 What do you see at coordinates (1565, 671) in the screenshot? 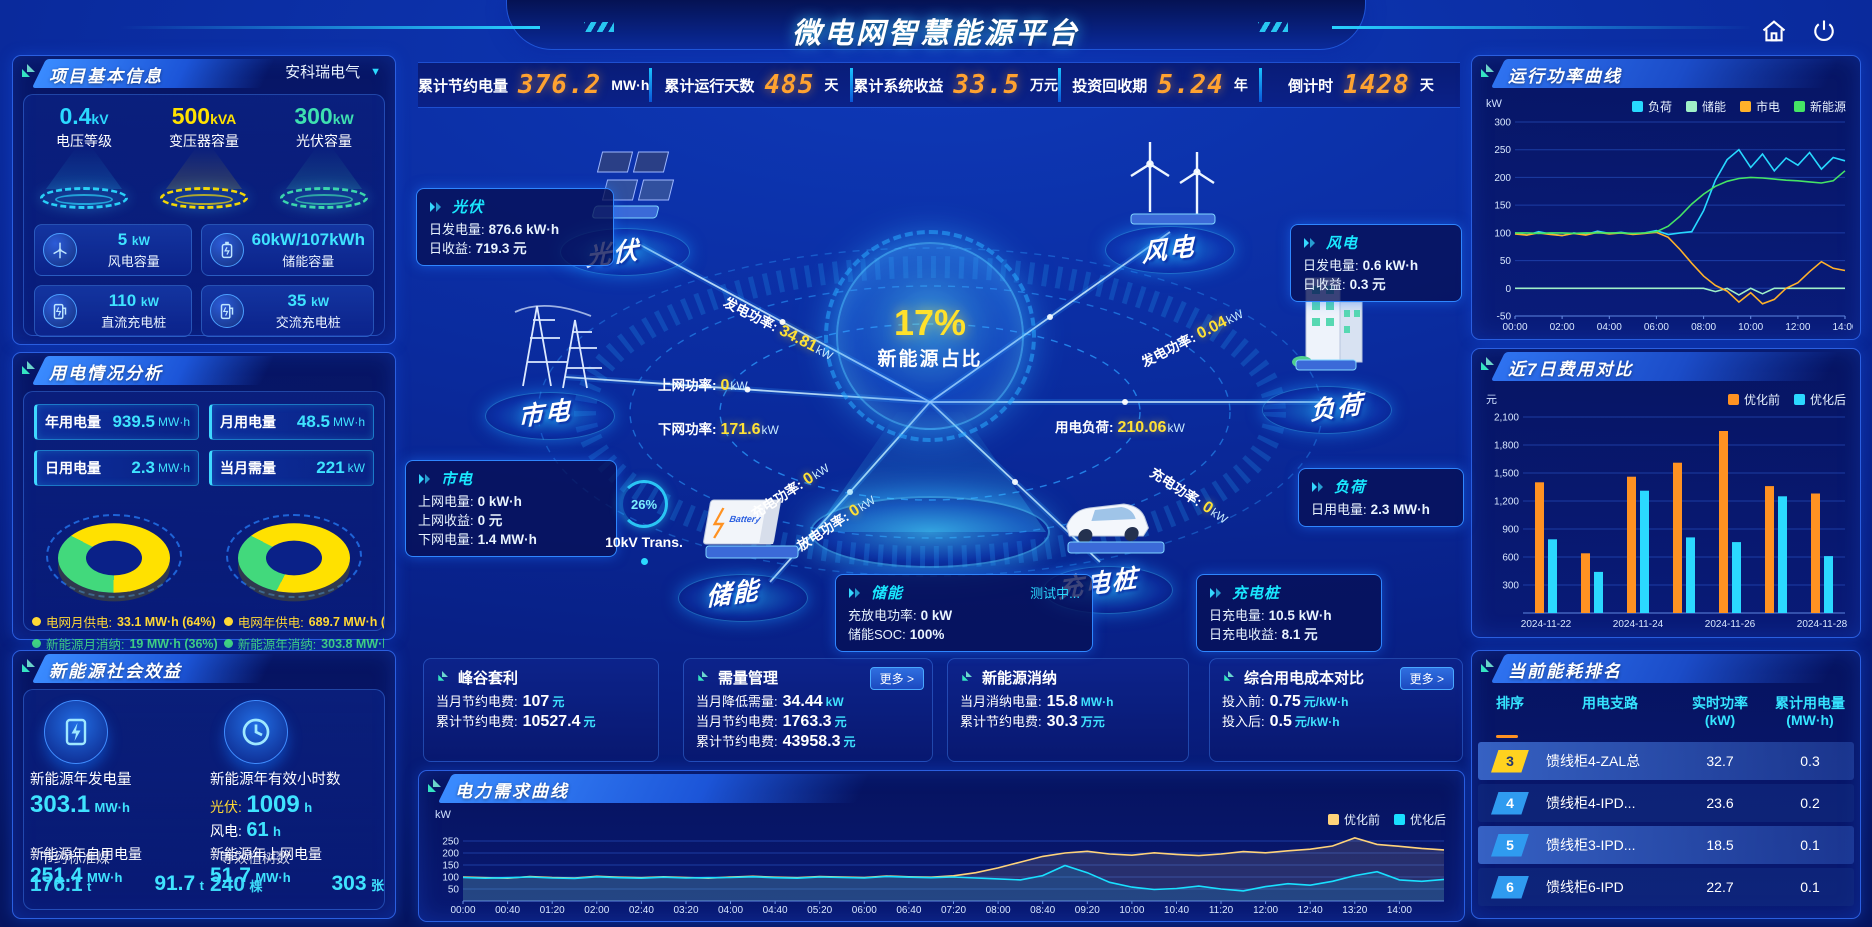
I see `panel-title: 当前能耗排名` at bounding box center [1565, 671].